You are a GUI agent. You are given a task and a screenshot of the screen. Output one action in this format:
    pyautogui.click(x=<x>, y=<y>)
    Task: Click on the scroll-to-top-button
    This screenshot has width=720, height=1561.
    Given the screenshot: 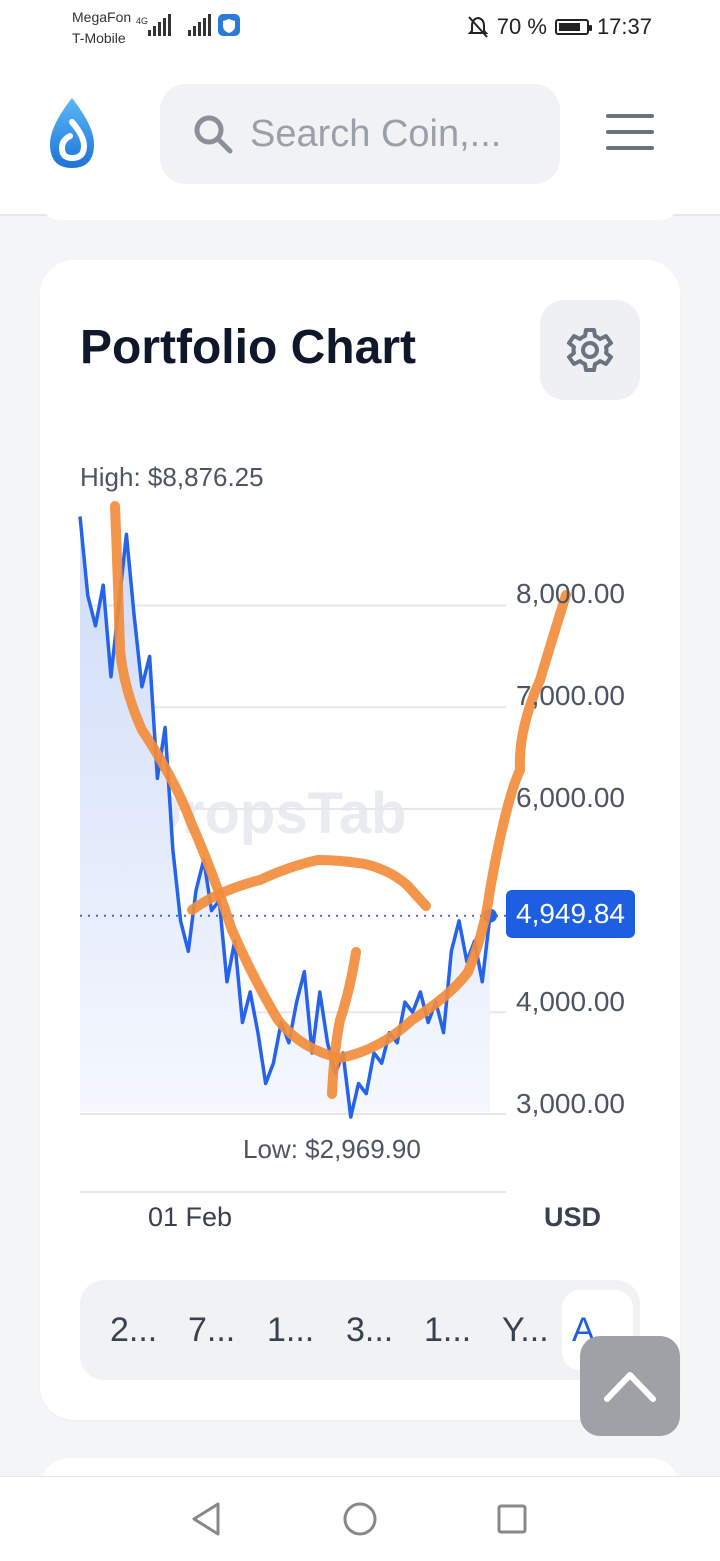 What is the action you would take?
    pyautogui.click(x=630, y=1386)
    